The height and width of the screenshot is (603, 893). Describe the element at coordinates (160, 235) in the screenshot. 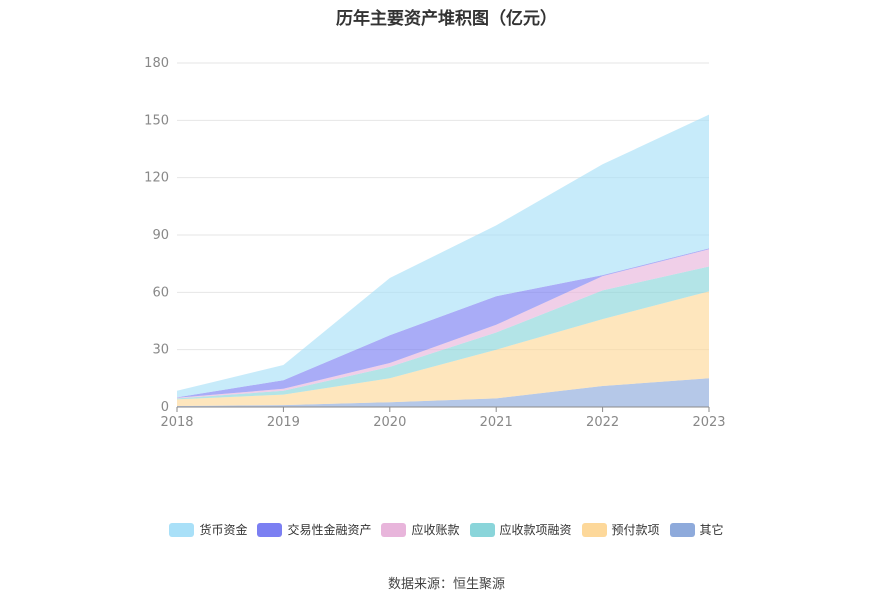

I see `y-tick-label: 90` at that location.